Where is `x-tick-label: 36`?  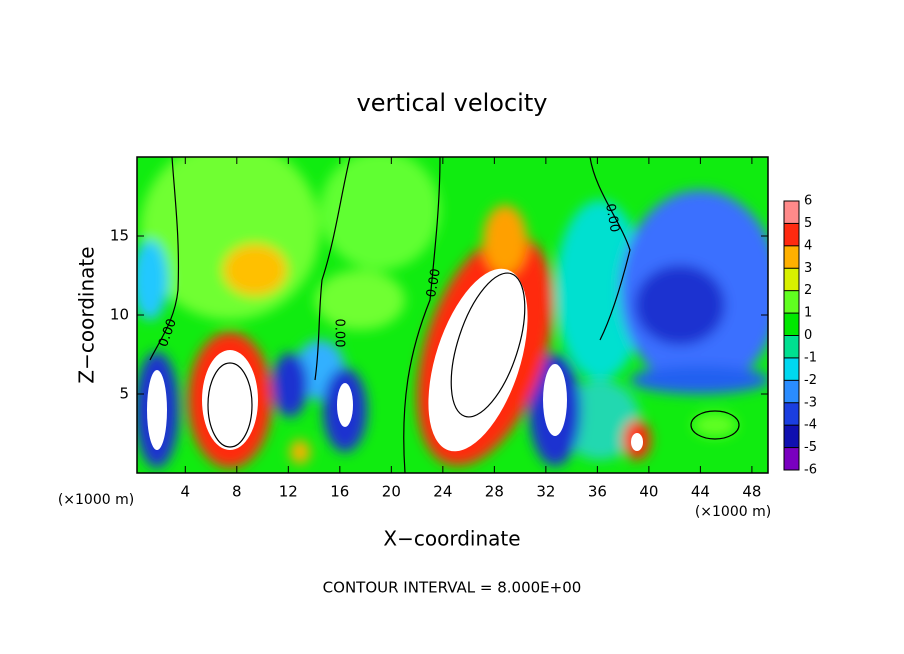
x-tick-label: 36 is located at coordinates (597, 492).